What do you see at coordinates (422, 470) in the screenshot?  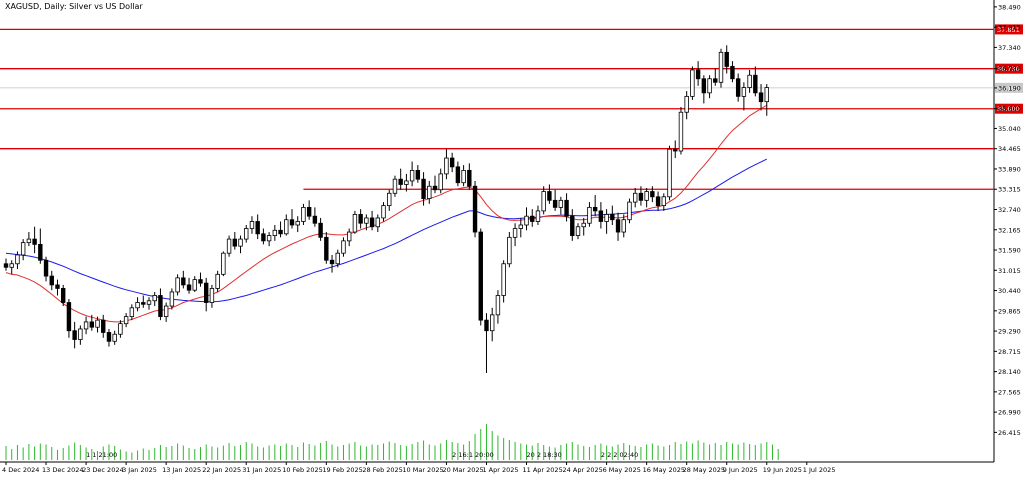 I see `date-tick-label: 10 Mar 2025` at bounding box center [422, 470].